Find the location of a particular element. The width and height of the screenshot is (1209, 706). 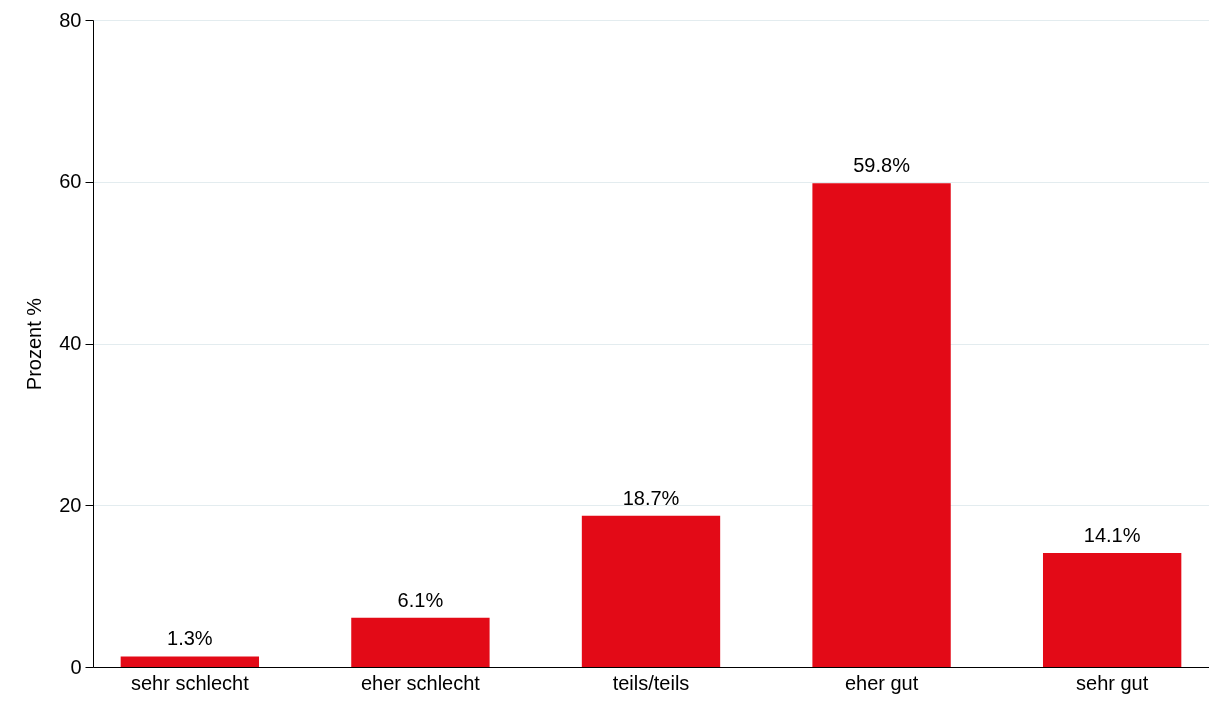

y-tick-label: 20 is located at coordinates (70, 504).